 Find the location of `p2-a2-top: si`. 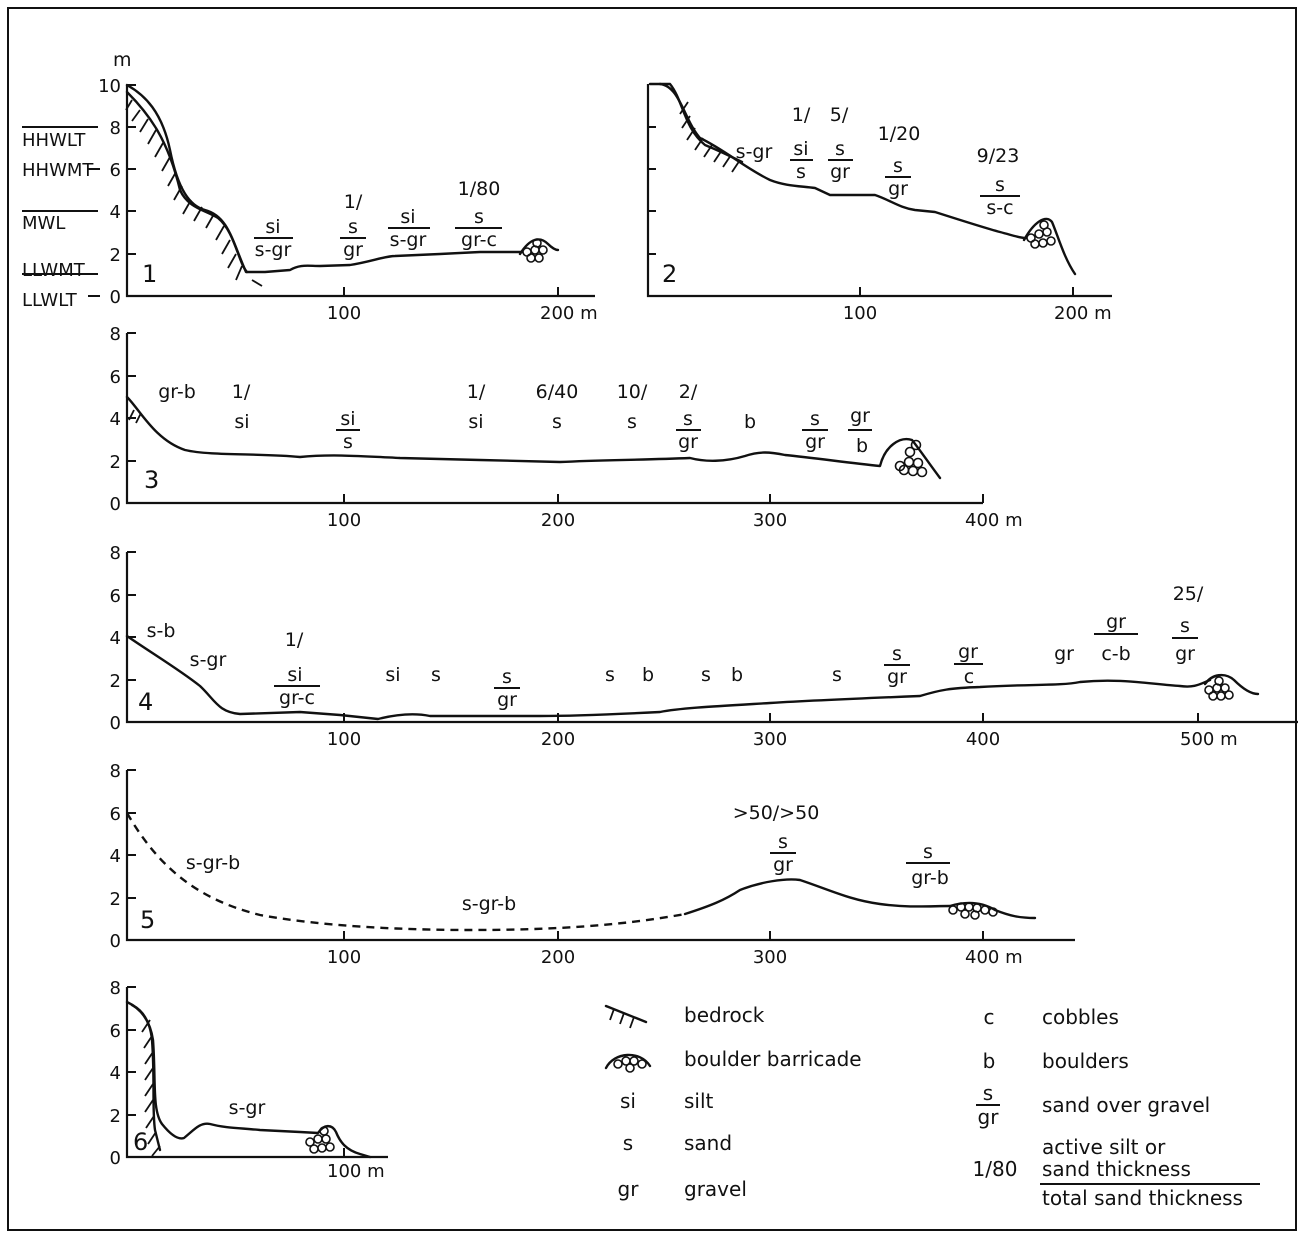

p2-a2-top: si is located at coordinates (800, 149).